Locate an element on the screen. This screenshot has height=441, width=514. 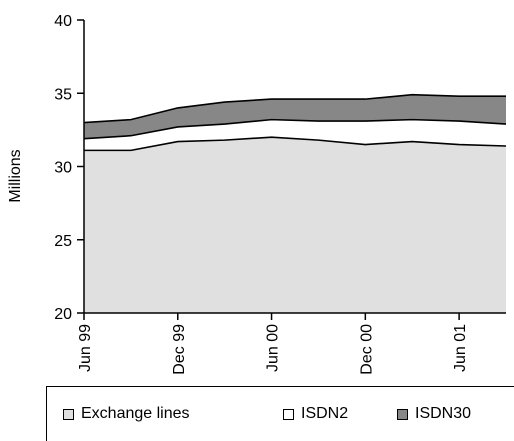
legend-label-exchange-lines: Exchange lines is located at coordinates (135, 413).